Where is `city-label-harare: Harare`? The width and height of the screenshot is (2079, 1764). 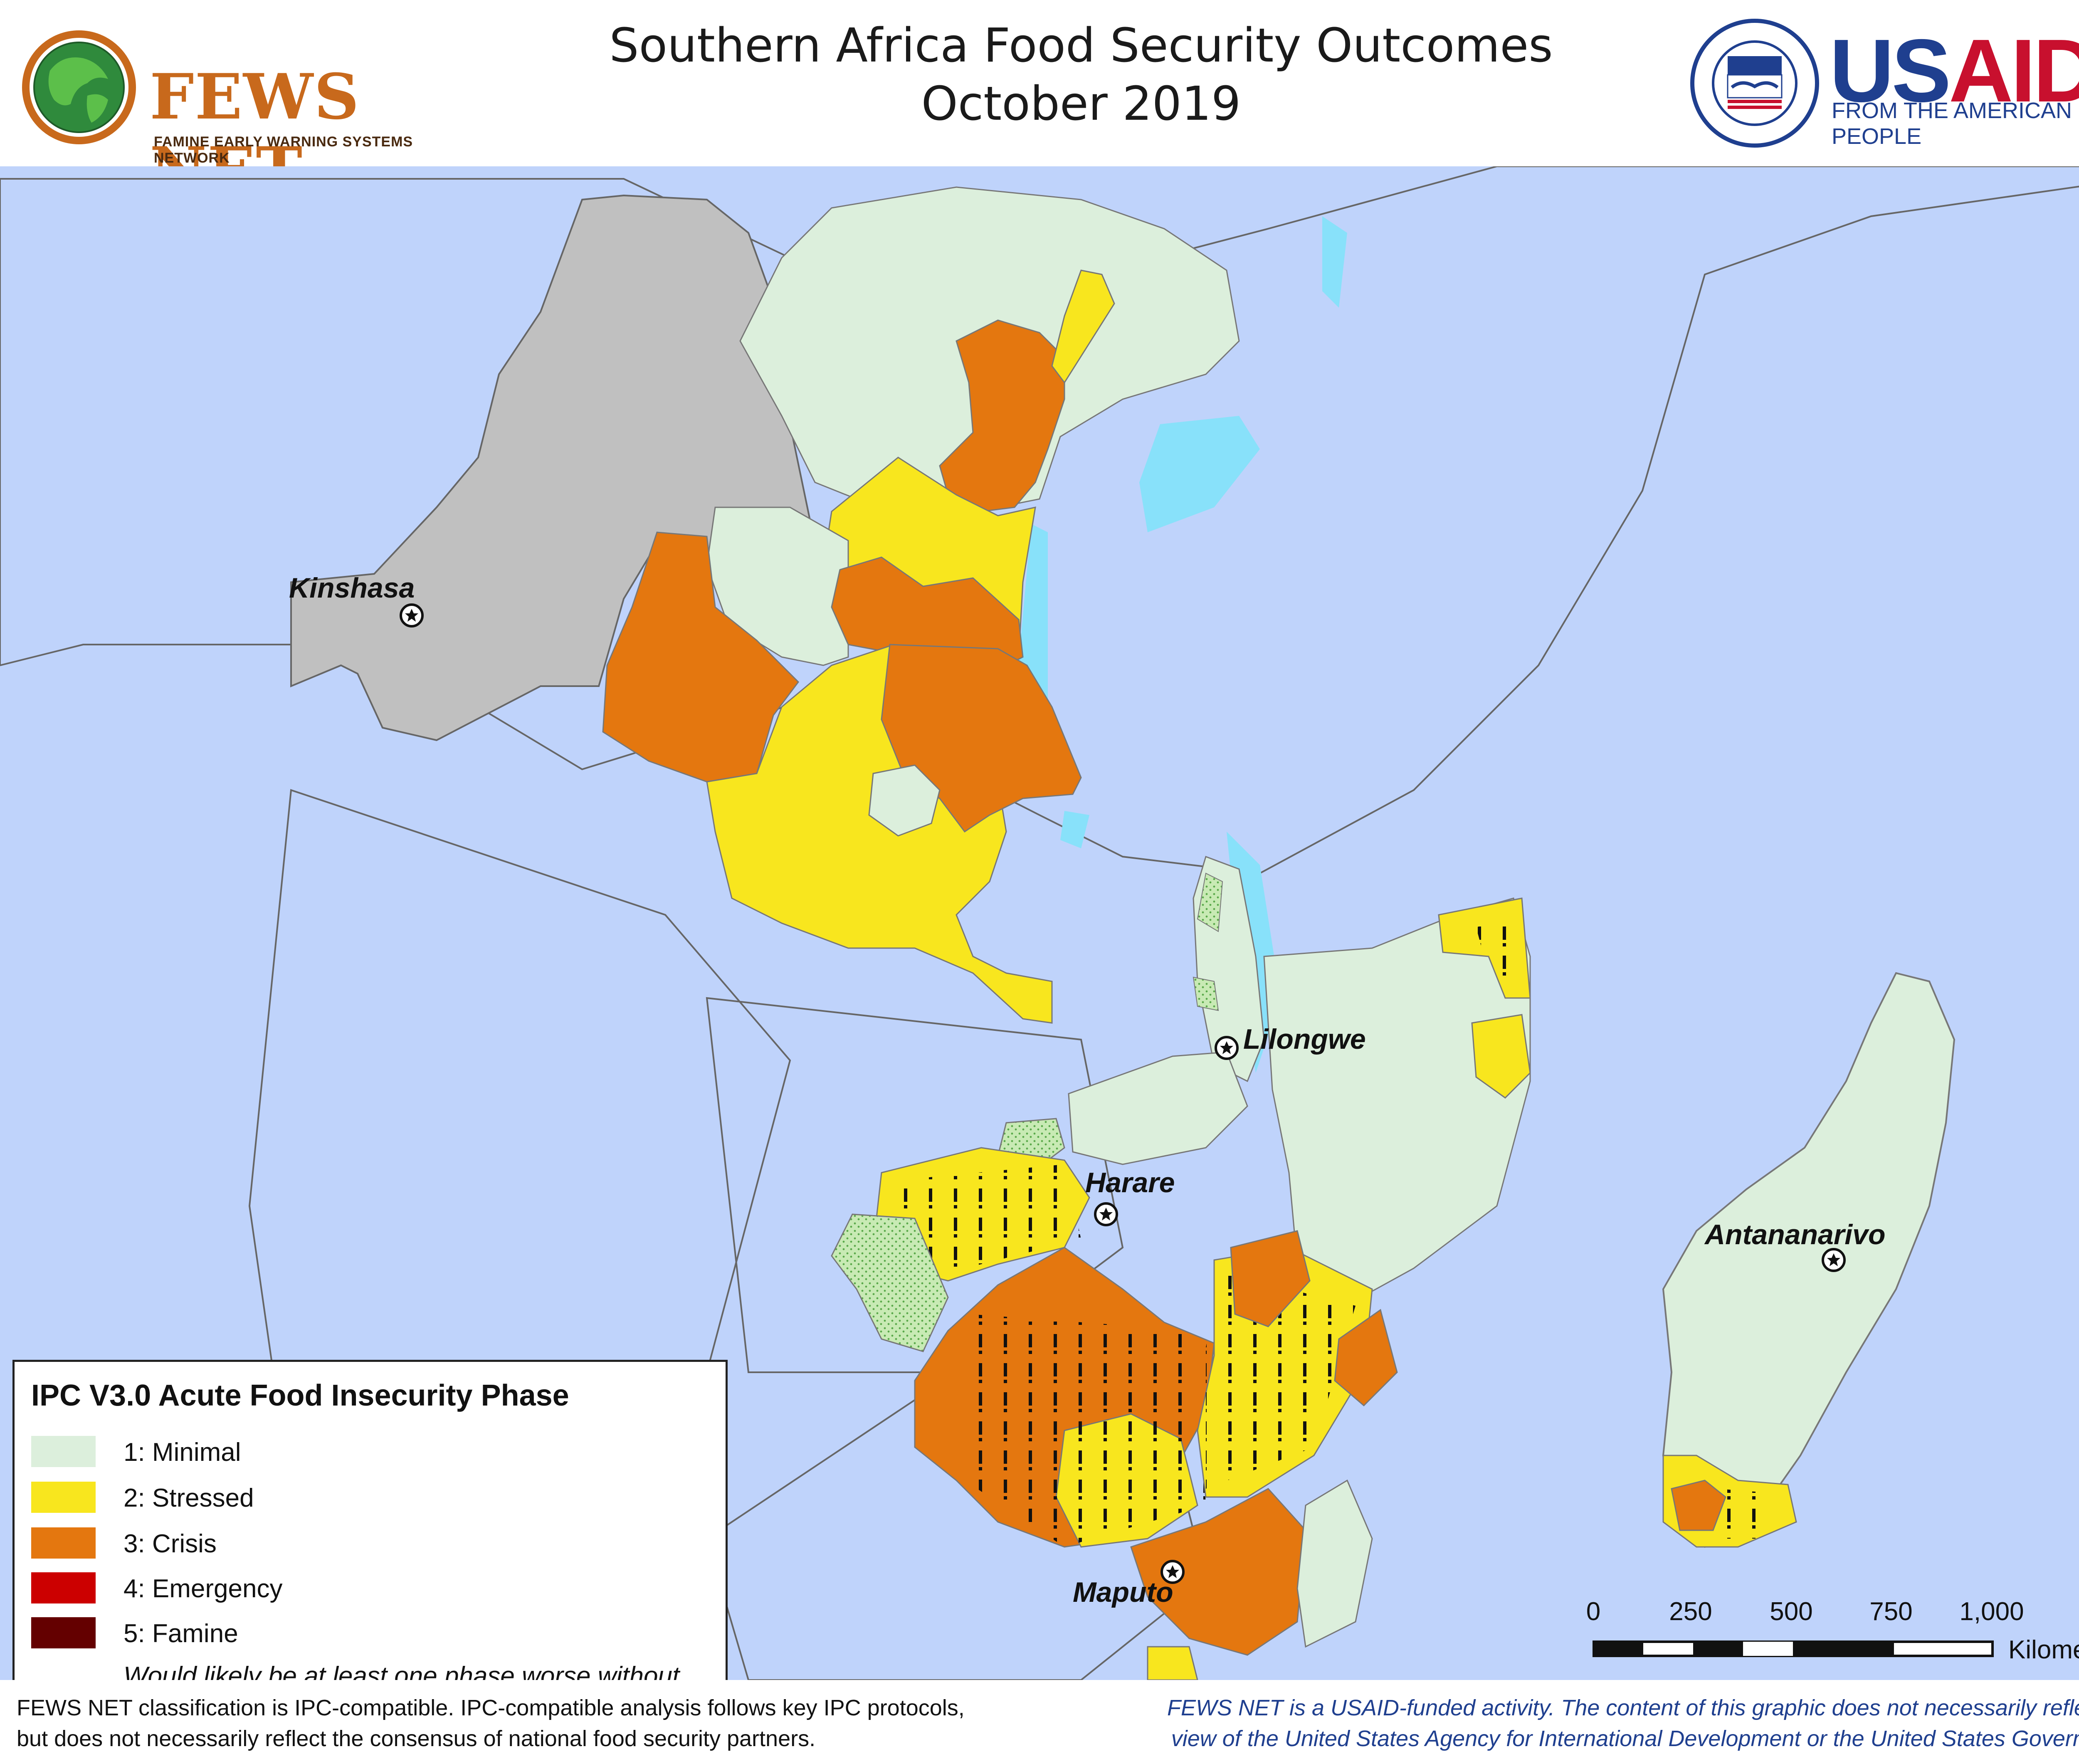
city-label-harare: Harare is located at coordinates (1130, 1182).